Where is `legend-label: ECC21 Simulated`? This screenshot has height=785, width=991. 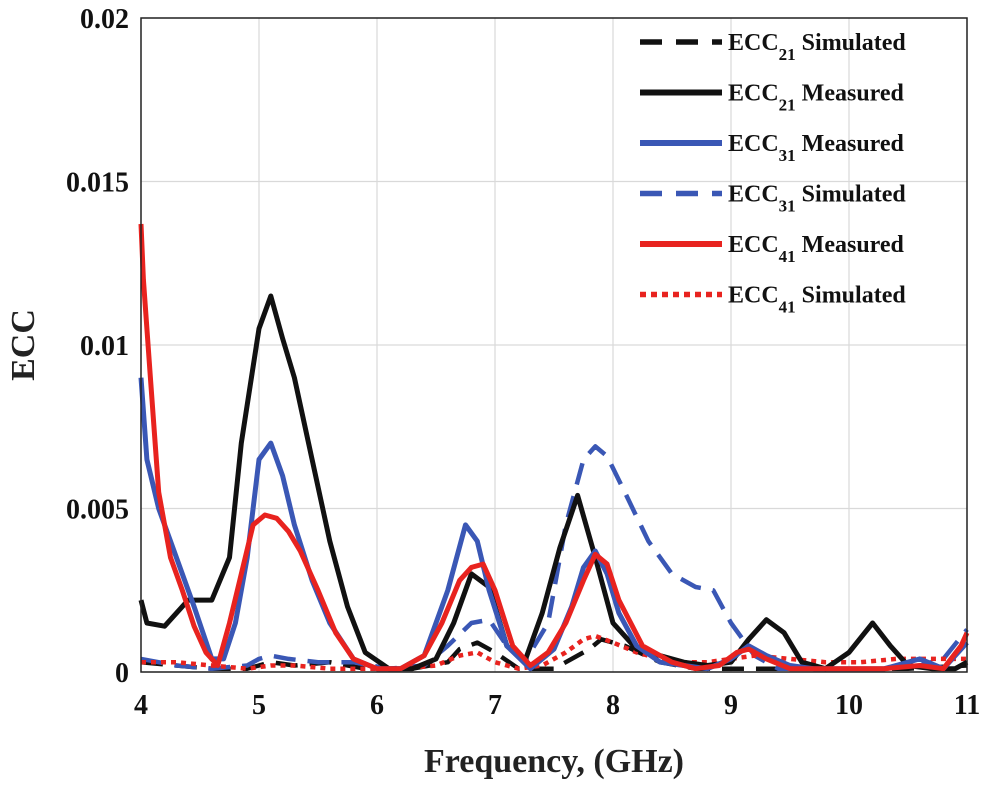 legend-label: ECC21 Simulated is located at coordinates (817, 47).